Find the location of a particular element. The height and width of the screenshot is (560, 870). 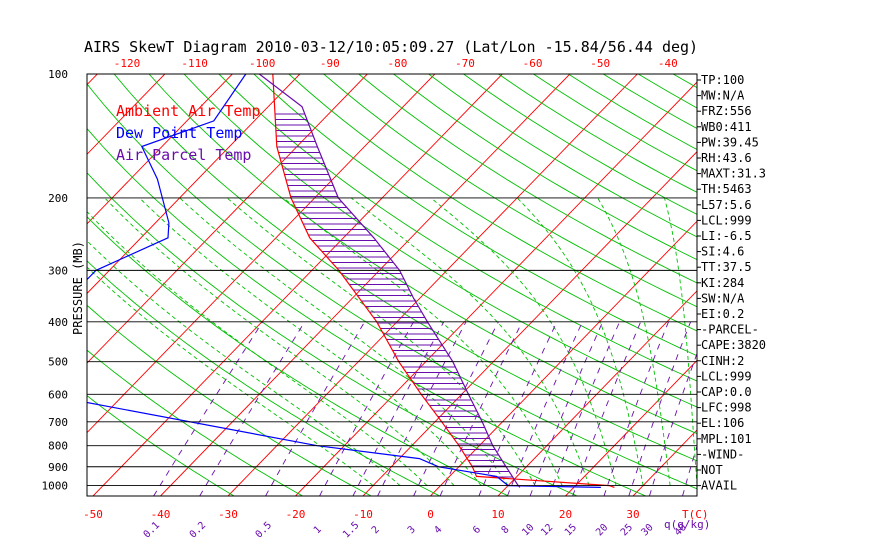

pressure-tick-label: 300 is located at coordinates (58, 270).